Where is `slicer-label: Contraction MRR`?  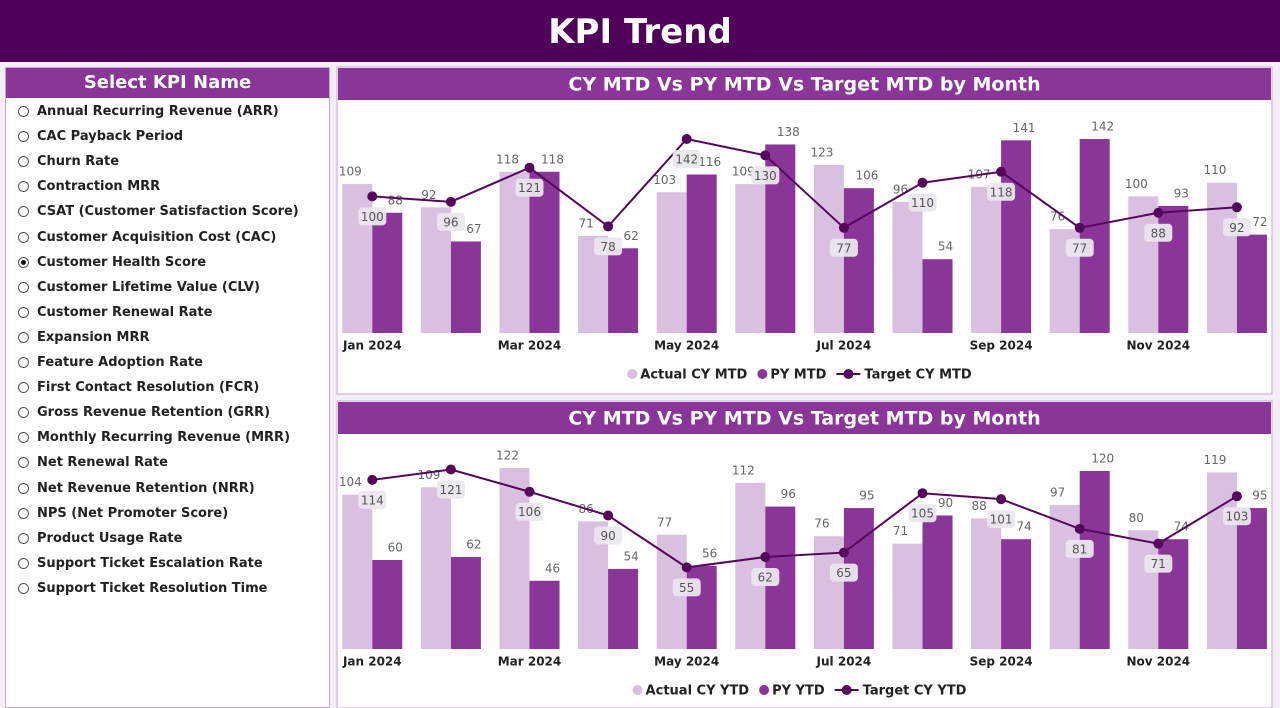
slicer-label: Contraction MRR is located at coordinates (99, 187).